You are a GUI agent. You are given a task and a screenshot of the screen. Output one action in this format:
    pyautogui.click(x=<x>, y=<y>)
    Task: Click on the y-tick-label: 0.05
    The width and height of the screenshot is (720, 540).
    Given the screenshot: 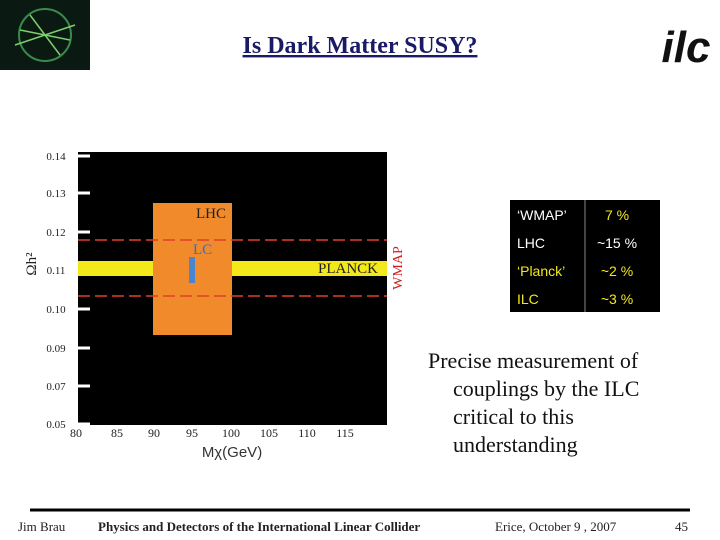 What is the action you would take?
    pyautogui.click(x=56, y=425)
    